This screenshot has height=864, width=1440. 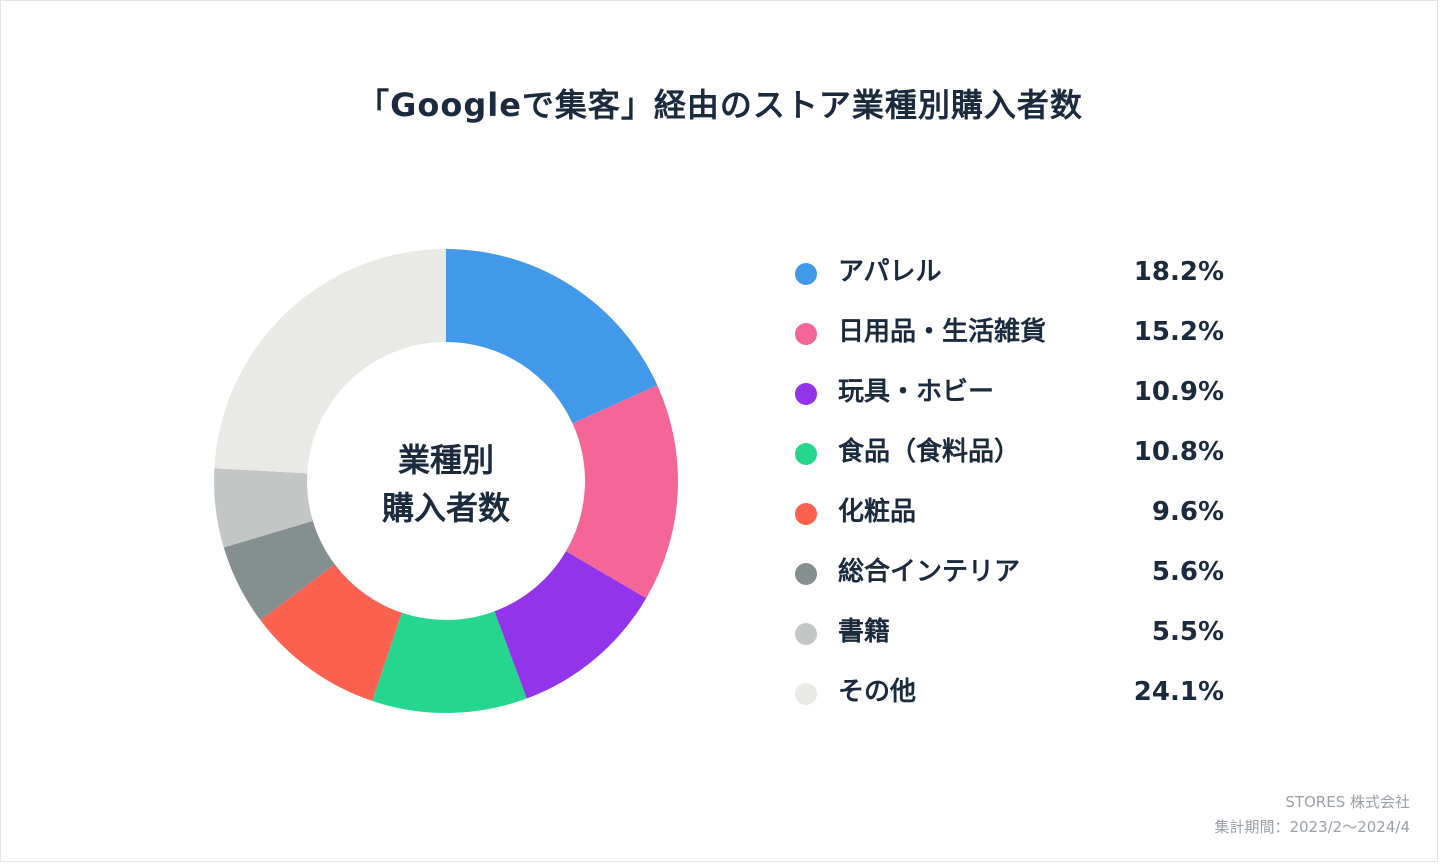 What do you see at coordinates (445, 508) in the screenshot?
I see `center-label-line-2: 購入者数` at bounding box center [445, 508].